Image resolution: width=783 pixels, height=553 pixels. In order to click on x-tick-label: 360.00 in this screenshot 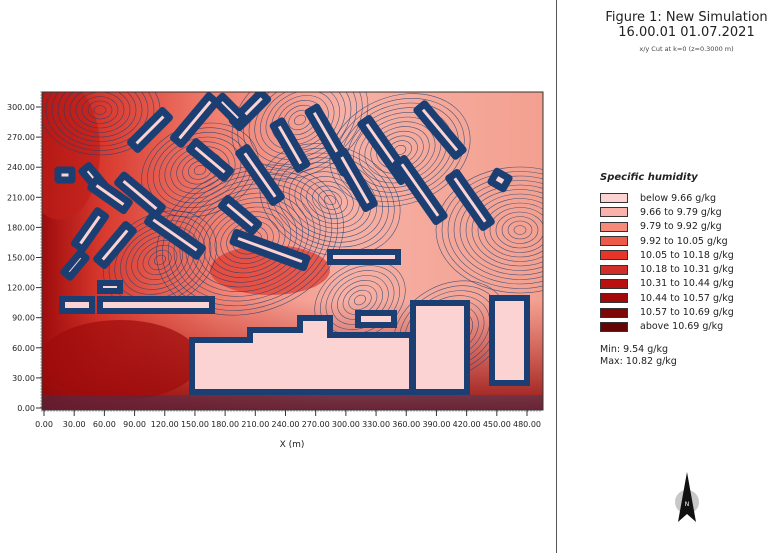, I will do `click(406, 424)`.